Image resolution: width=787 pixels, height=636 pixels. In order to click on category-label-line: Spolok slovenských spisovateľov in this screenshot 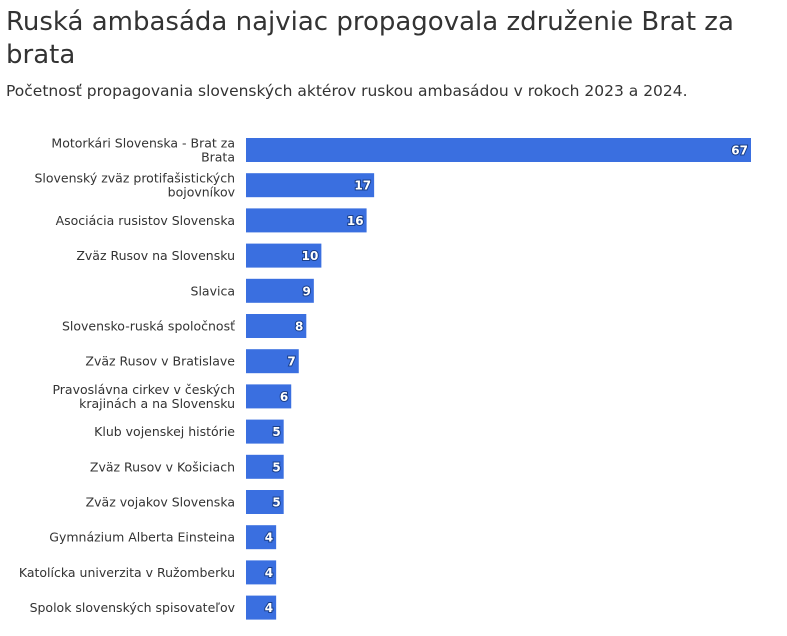, I will do `click(133, 607)`.